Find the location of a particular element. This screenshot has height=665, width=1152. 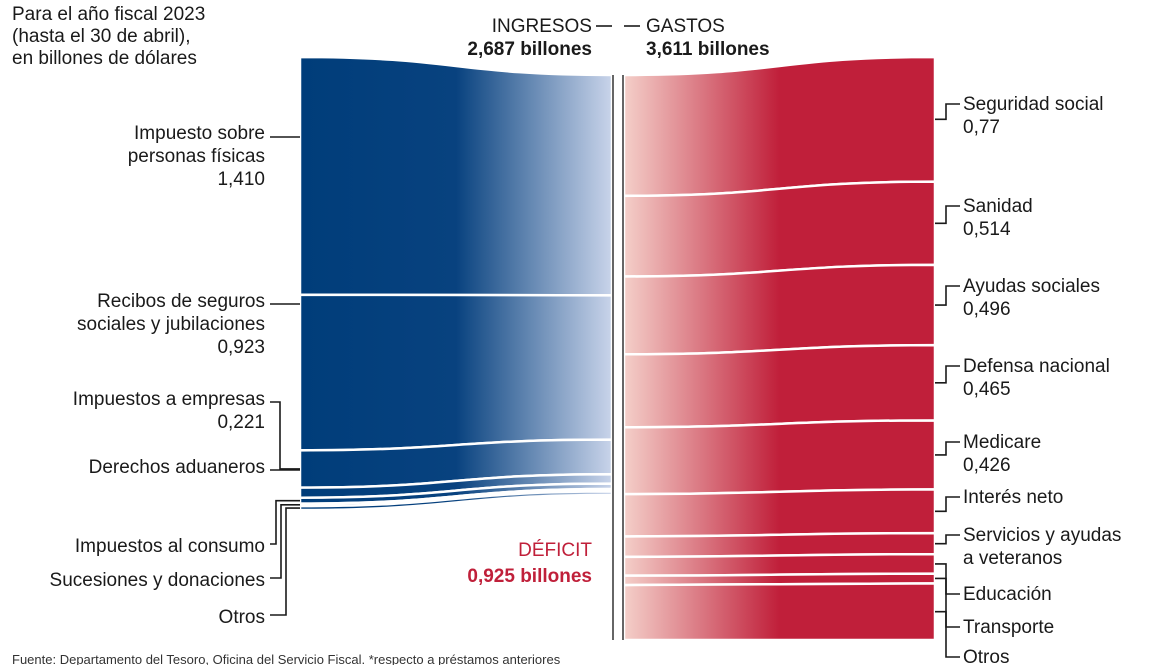

chart-subtitle-line-1: Para el año fiscal 2023 is located at coordinates (108, 14).